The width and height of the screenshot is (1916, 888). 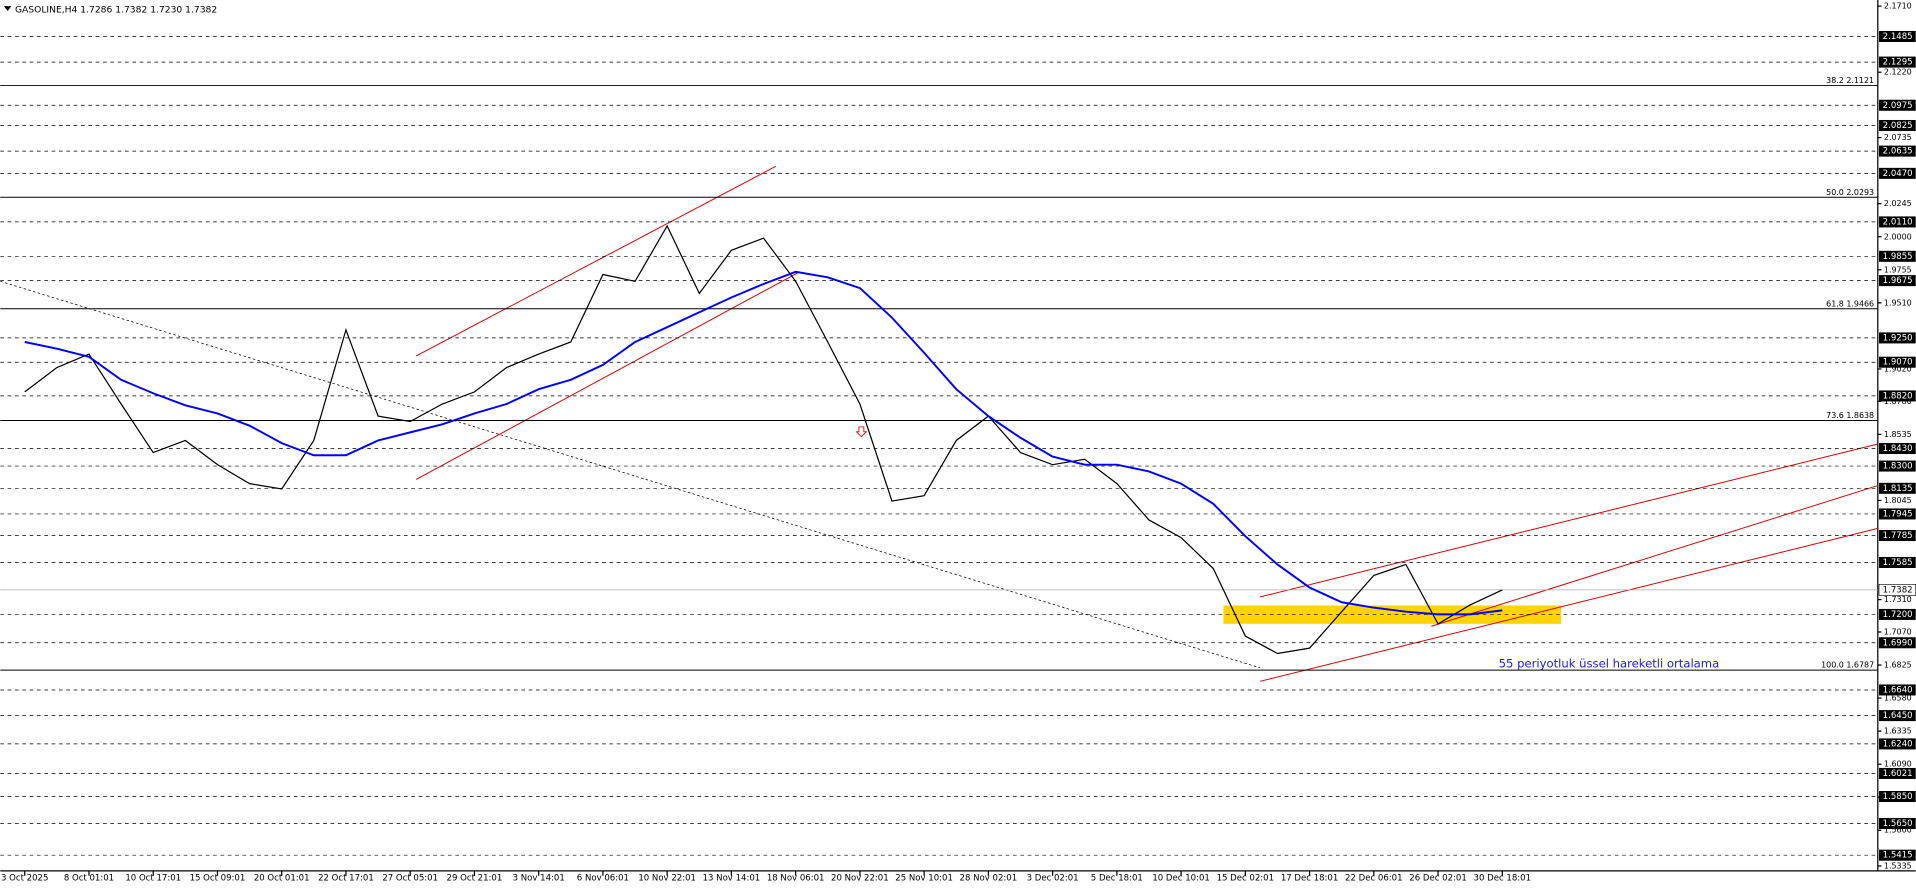 What do you see at coordinates (1850, 303) in the screenshot?
I see `fib-label: 61.8 1.9466` at bounding box center [1850, 303].